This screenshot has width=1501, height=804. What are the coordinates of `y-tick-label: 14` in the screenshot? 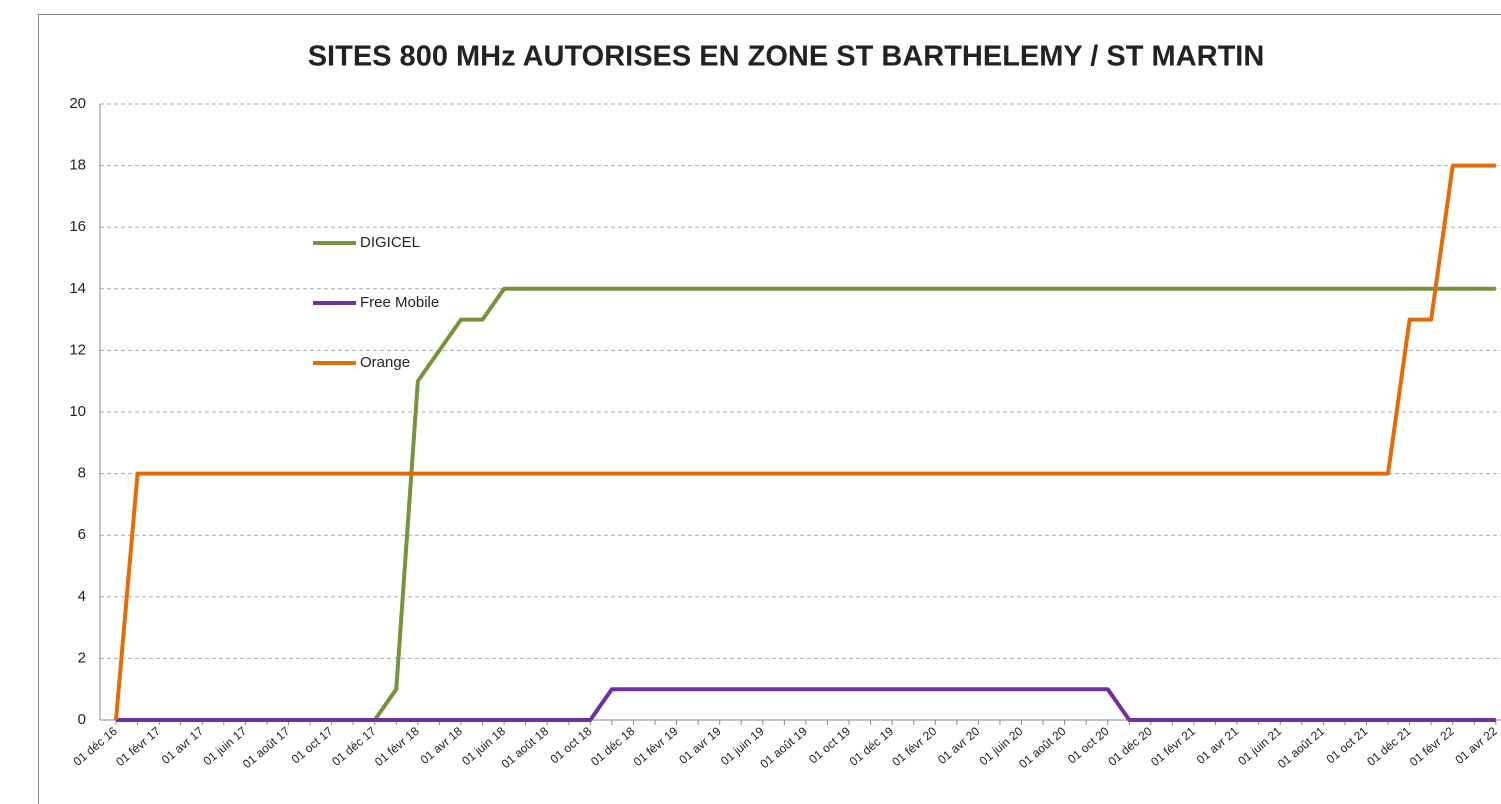 It's located at (77, 288).